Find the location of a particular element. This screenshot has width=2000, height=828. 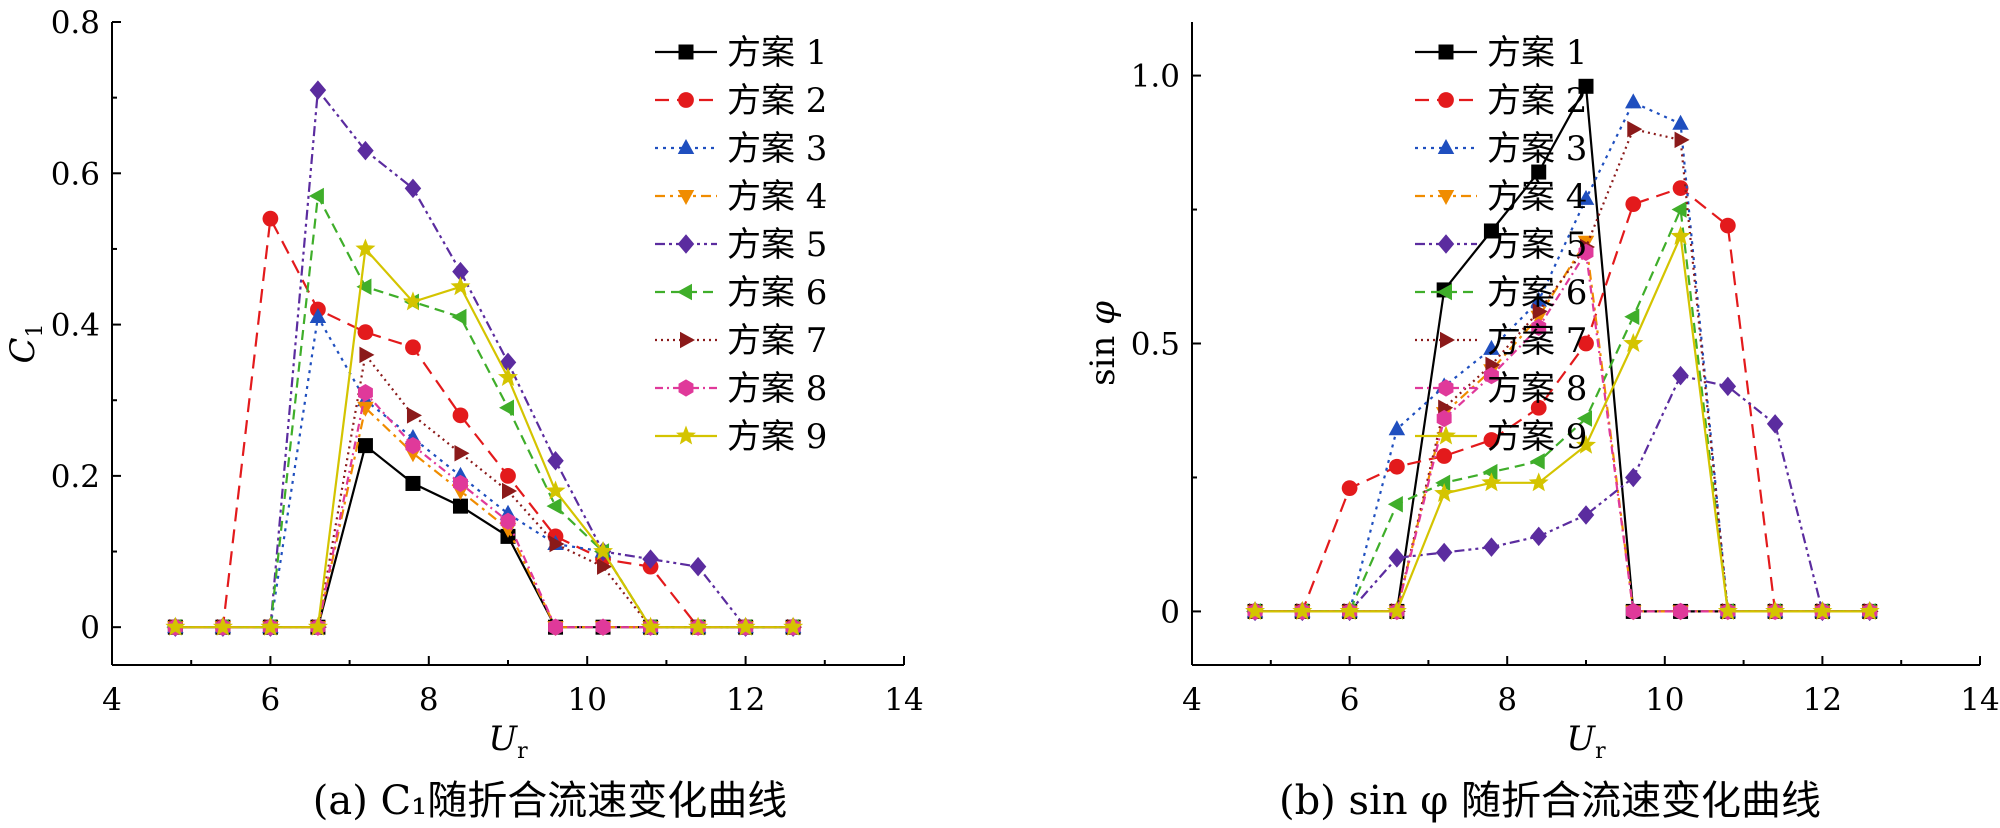

legend-label: 方案 7 is located at coordinates (1537, 341).